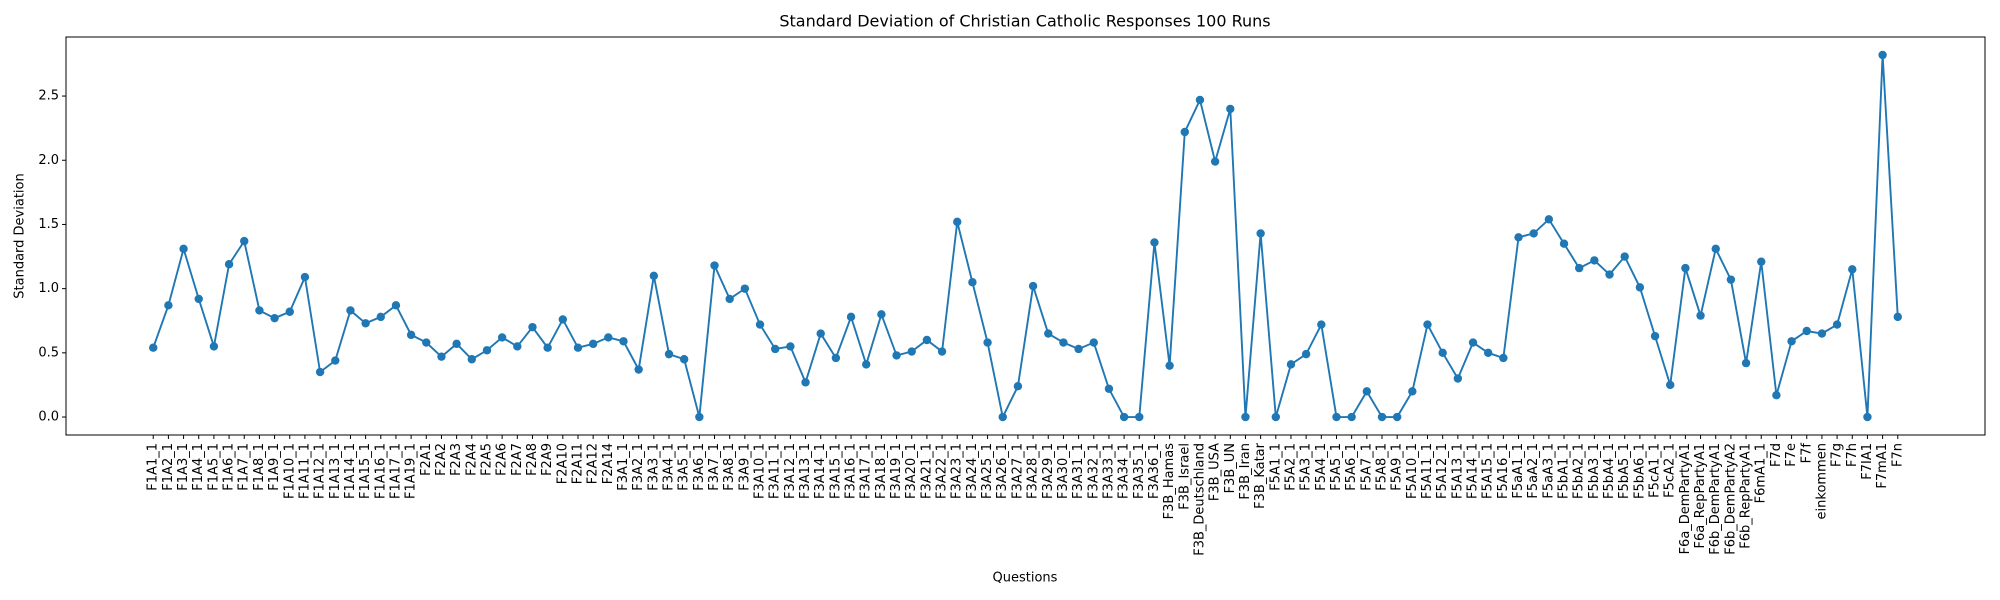 Image resolution: width=2000 pixels, height=600 pixels. I want to click on x-tick-label: F3B_Katar, so click(1260, 475).